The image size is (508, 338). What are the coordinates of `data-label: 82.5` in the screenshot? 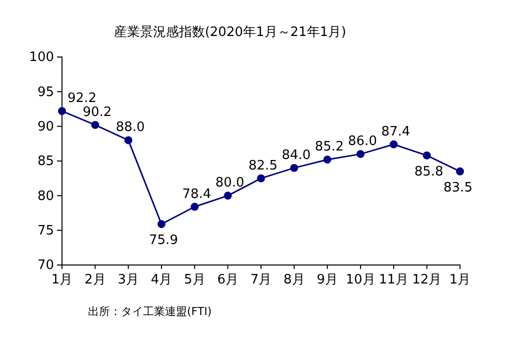 It's located at (263, 166).